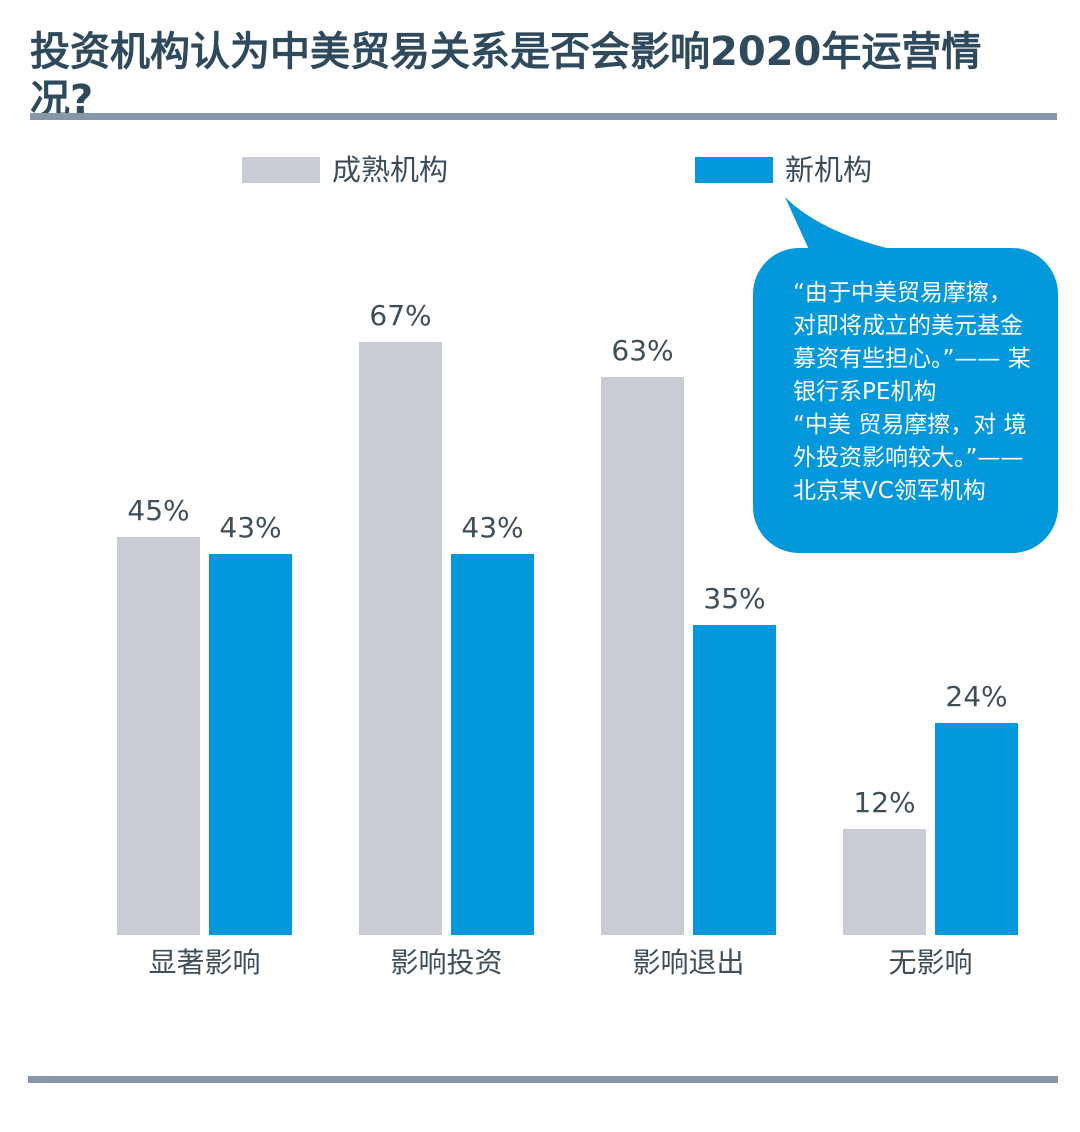 The image size is (1080, 1132). Describe the element at coordinates (908, 458) in the screenshot. I see `quote-line: 外投资影响较大。”——` at that location.